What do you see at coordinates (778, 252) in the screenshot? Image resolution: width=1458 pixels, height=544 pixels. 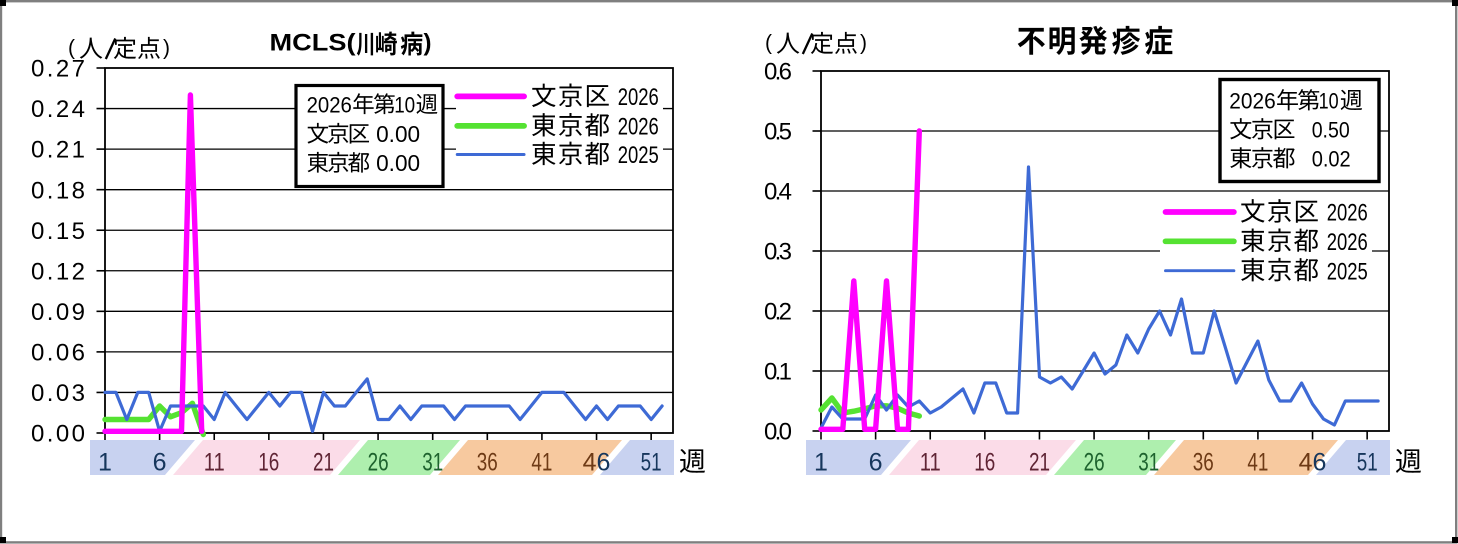 I see `svg-text: 0.3` at bounding box center [778, 252].